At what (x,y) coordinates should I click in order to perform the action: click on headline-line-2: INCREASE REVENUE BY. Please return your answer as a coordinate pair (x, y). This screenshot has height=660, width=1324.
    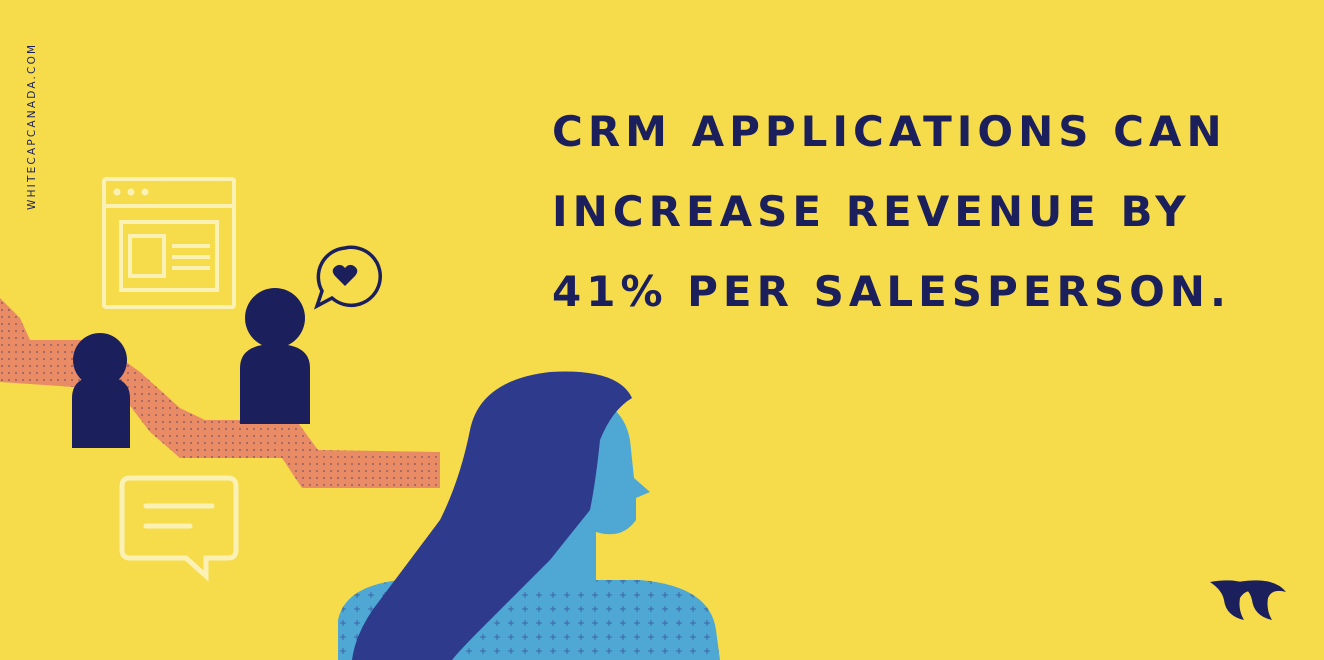
    Looking at the image, I should click on (871, 211).